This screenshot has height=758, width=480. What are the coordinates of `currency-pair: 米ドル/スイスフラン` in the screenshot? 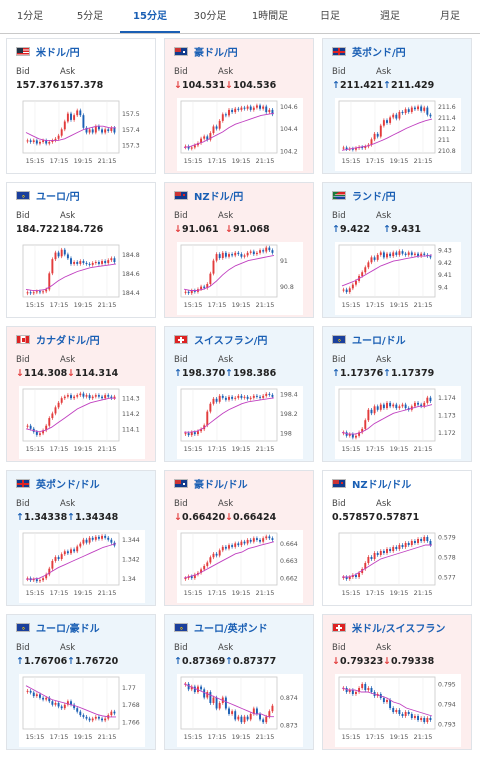 It's located at (399, 629).